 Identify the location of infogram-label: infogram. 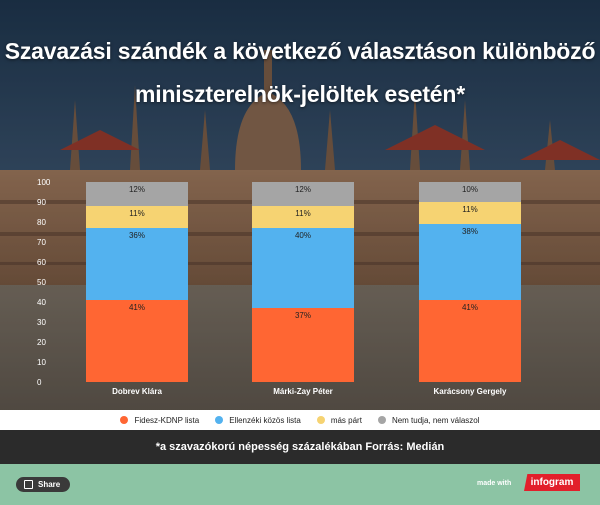
(552, 482).